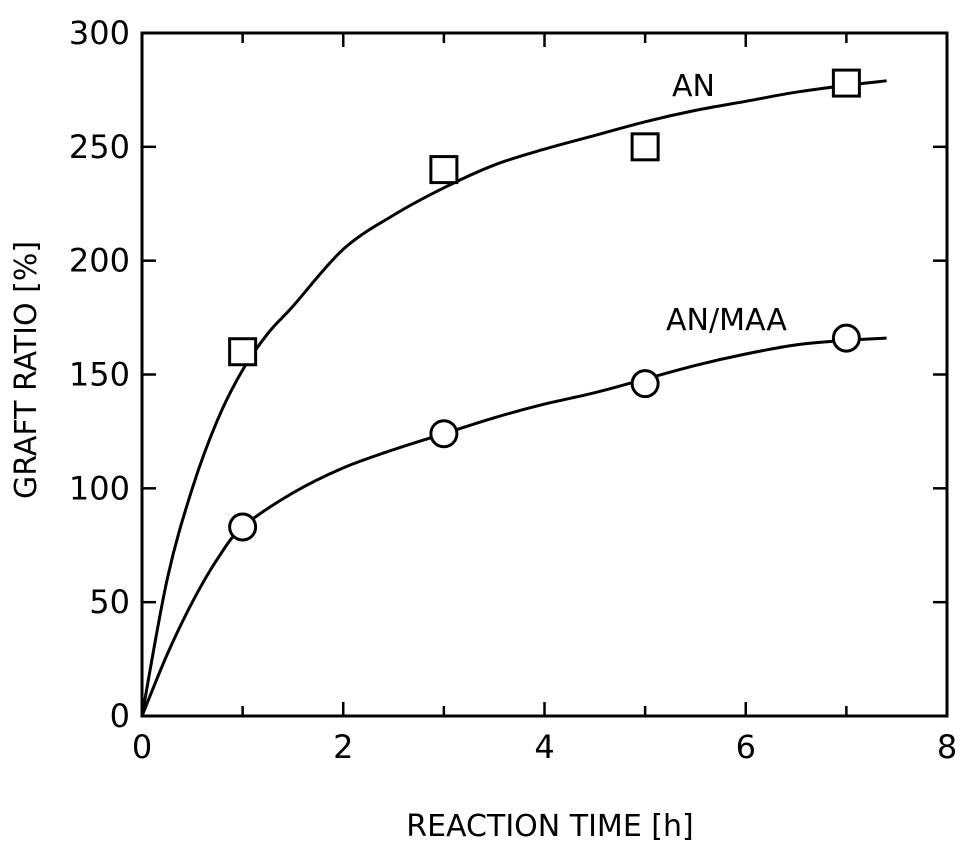 This screenshot has height=845, width=964. Describe the element at coordinates (99, 33) in the screenshot. I see `y-tick-label: 300` at that location.